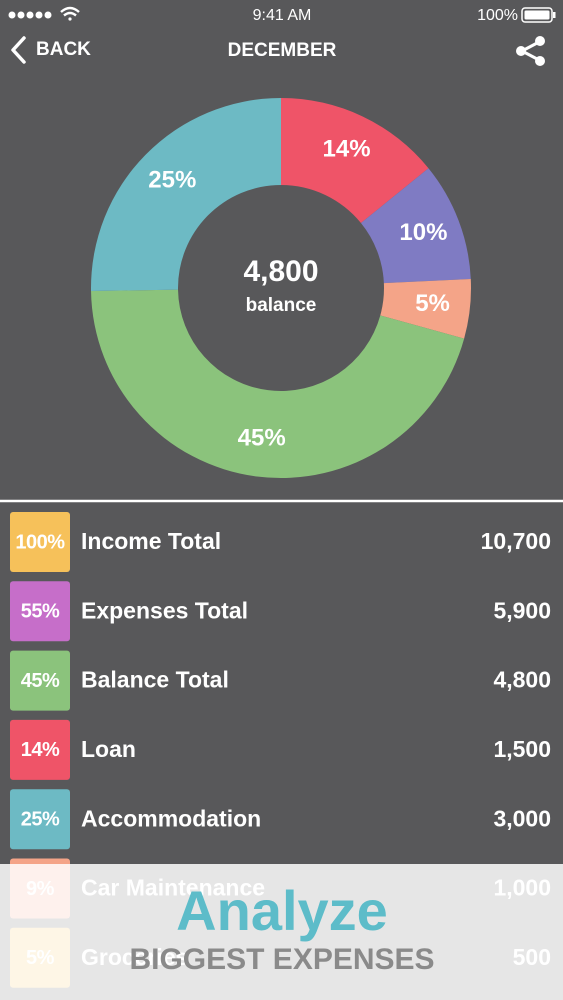  I want to click on segment-label: 45%, so click(262, 438).